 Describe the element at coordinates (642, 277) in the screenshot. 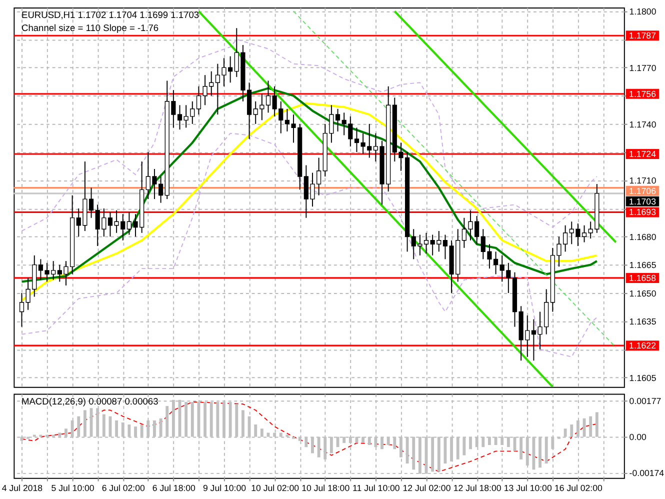

I see `ref-line-label: 1.1658` at that location.